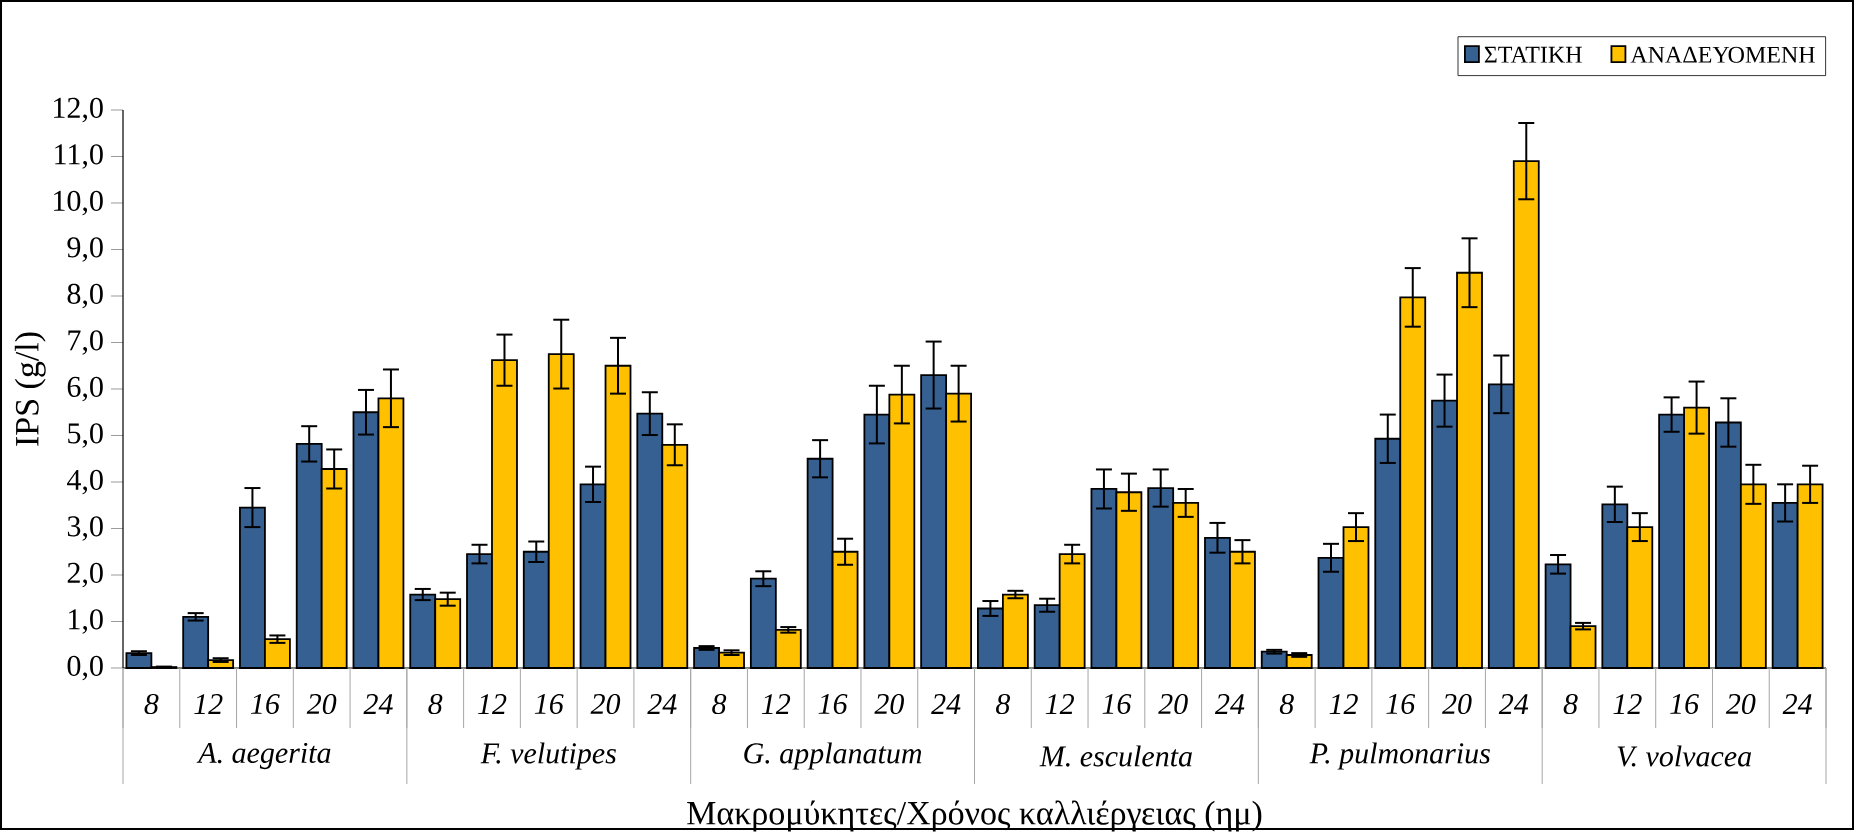 The height and width of the screenshot is (838, 1854). Describe the element at coordinates (85, 342) in the screenshot. I see `y-tick-label: 7,0` at that location.